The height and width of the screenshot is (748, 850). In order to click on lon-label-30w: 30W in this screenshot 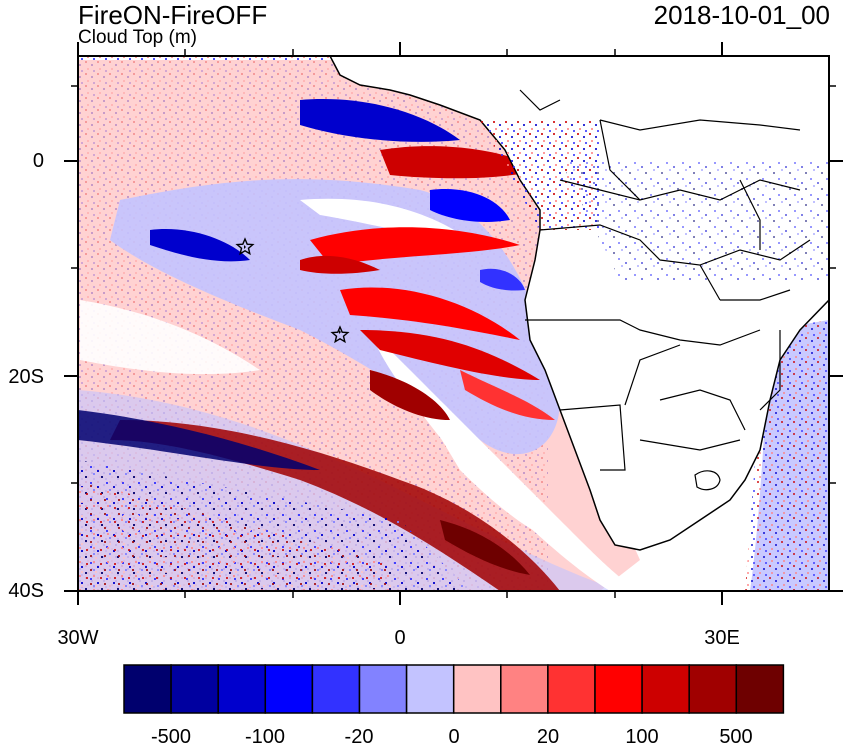, I will do `click(78, 638)`.